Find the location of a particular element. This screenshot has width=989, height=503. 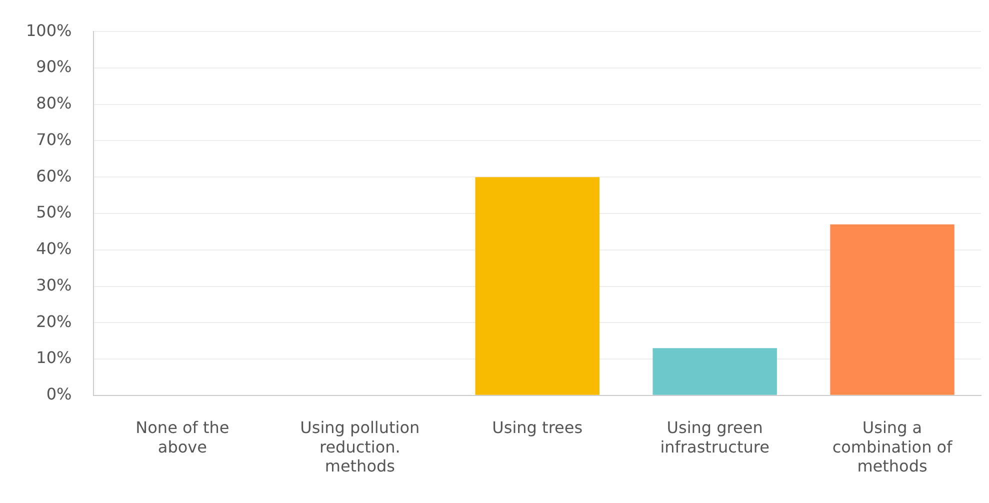

y-tick-label: 80% is located at coordinates (54, 103).